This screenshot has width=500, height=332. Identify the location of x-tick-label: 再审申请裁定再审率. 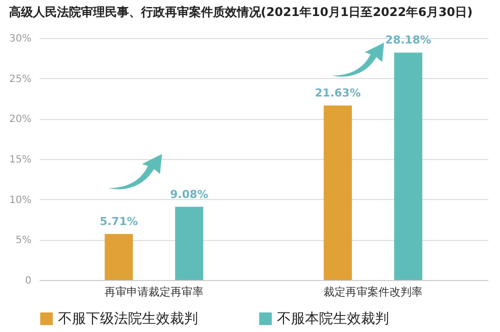
(154, 292).